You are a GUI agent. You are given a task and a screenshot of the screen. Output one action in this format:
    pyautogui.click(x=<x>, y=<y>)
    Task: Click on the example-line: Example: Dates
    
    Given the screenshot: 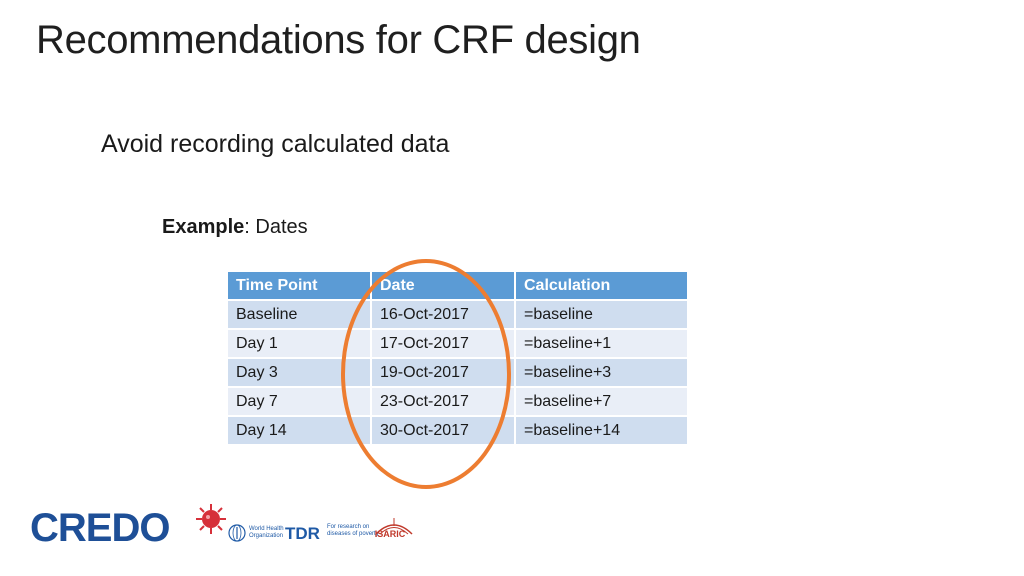 What is the action you would take?
    pyautogui.click(x=235, y=227)
    